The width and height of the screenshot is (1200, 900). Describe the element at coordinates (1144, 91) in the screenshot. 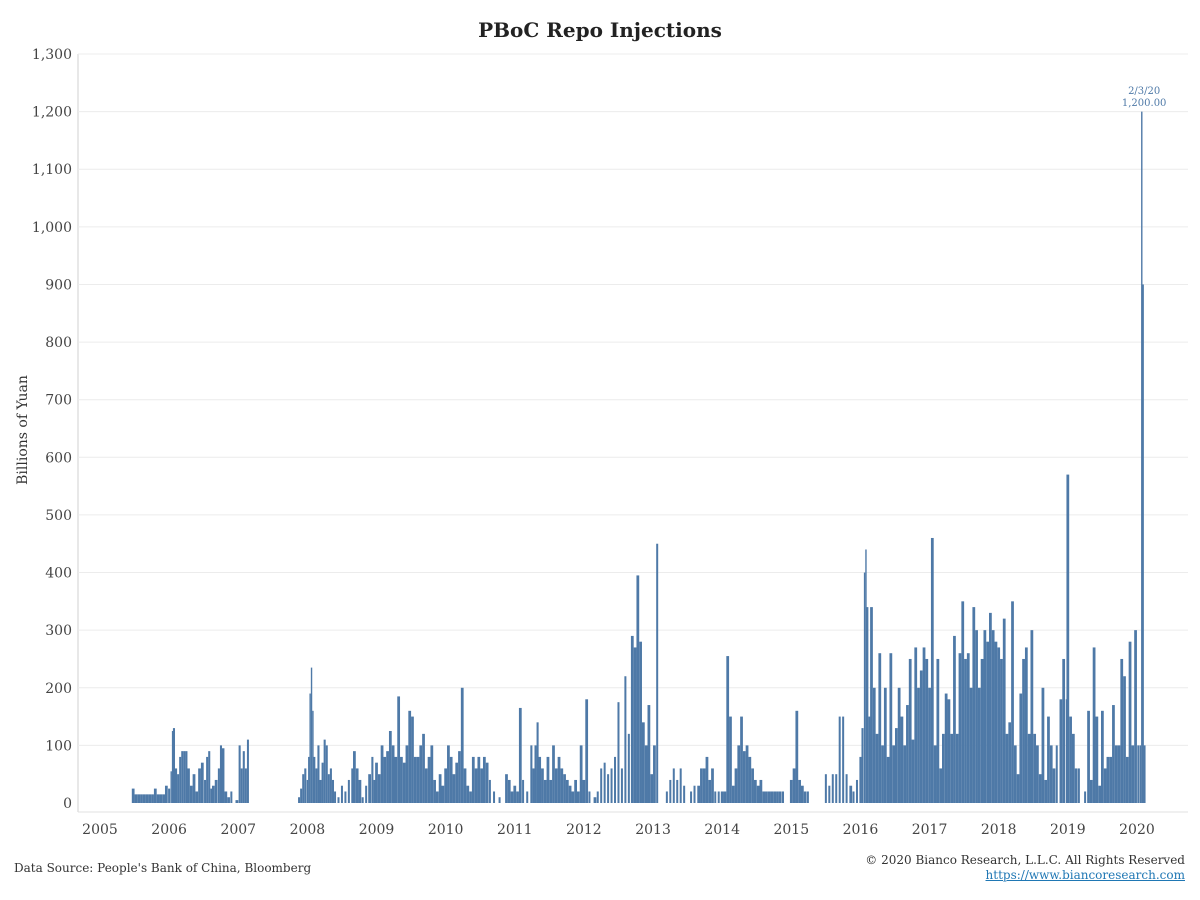

I see `annotation-date: 2/3/20` at that location.